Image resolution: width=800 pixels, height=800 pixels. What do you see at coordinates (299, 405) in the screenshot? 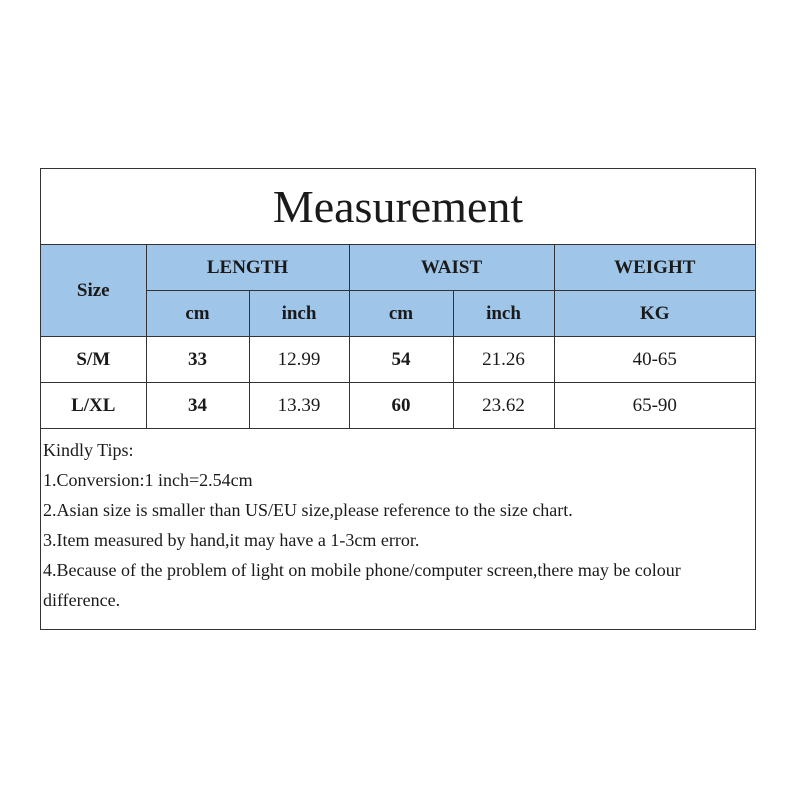
I see `cell-length-inch: 13.39` at bounding box center [299, 405].